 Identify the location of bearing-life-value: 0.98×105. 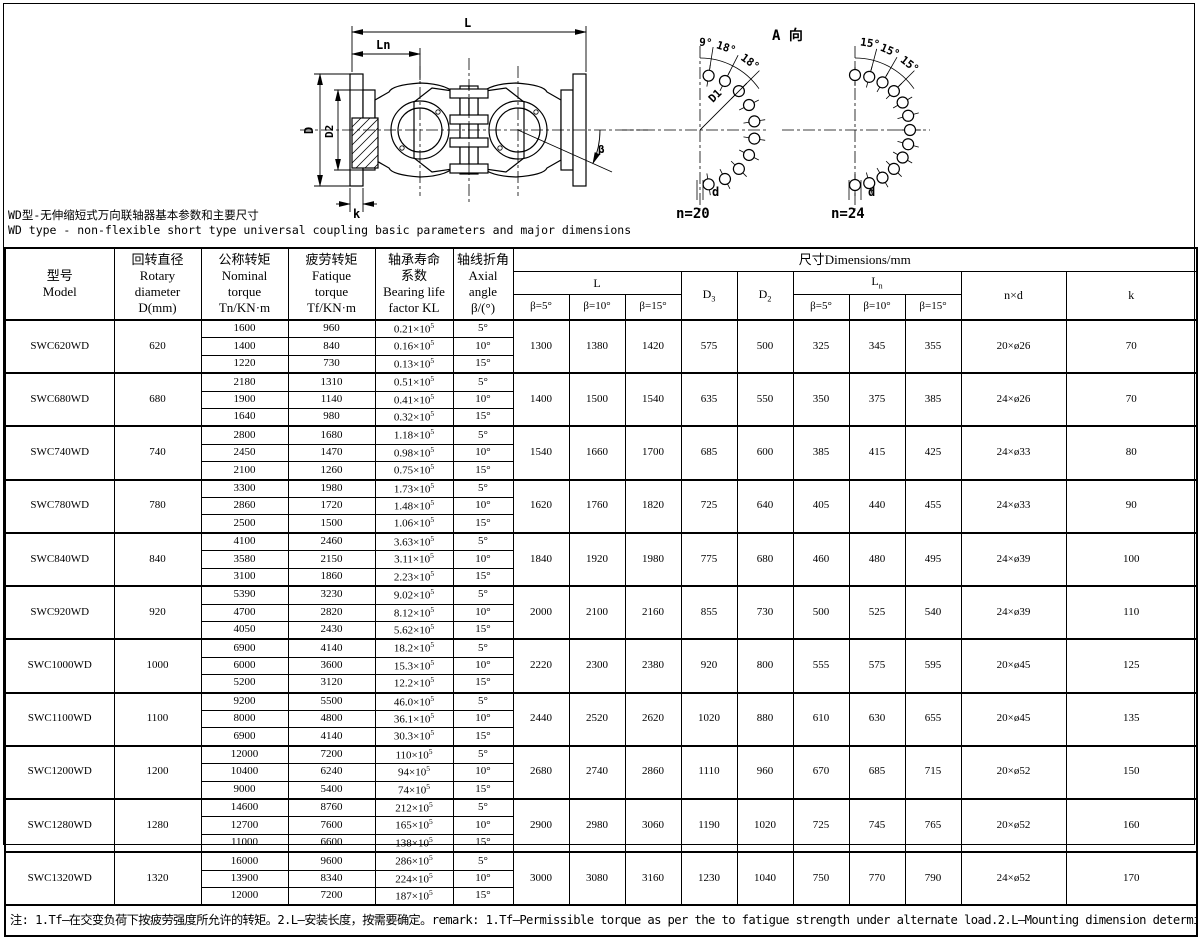
(414, 453).